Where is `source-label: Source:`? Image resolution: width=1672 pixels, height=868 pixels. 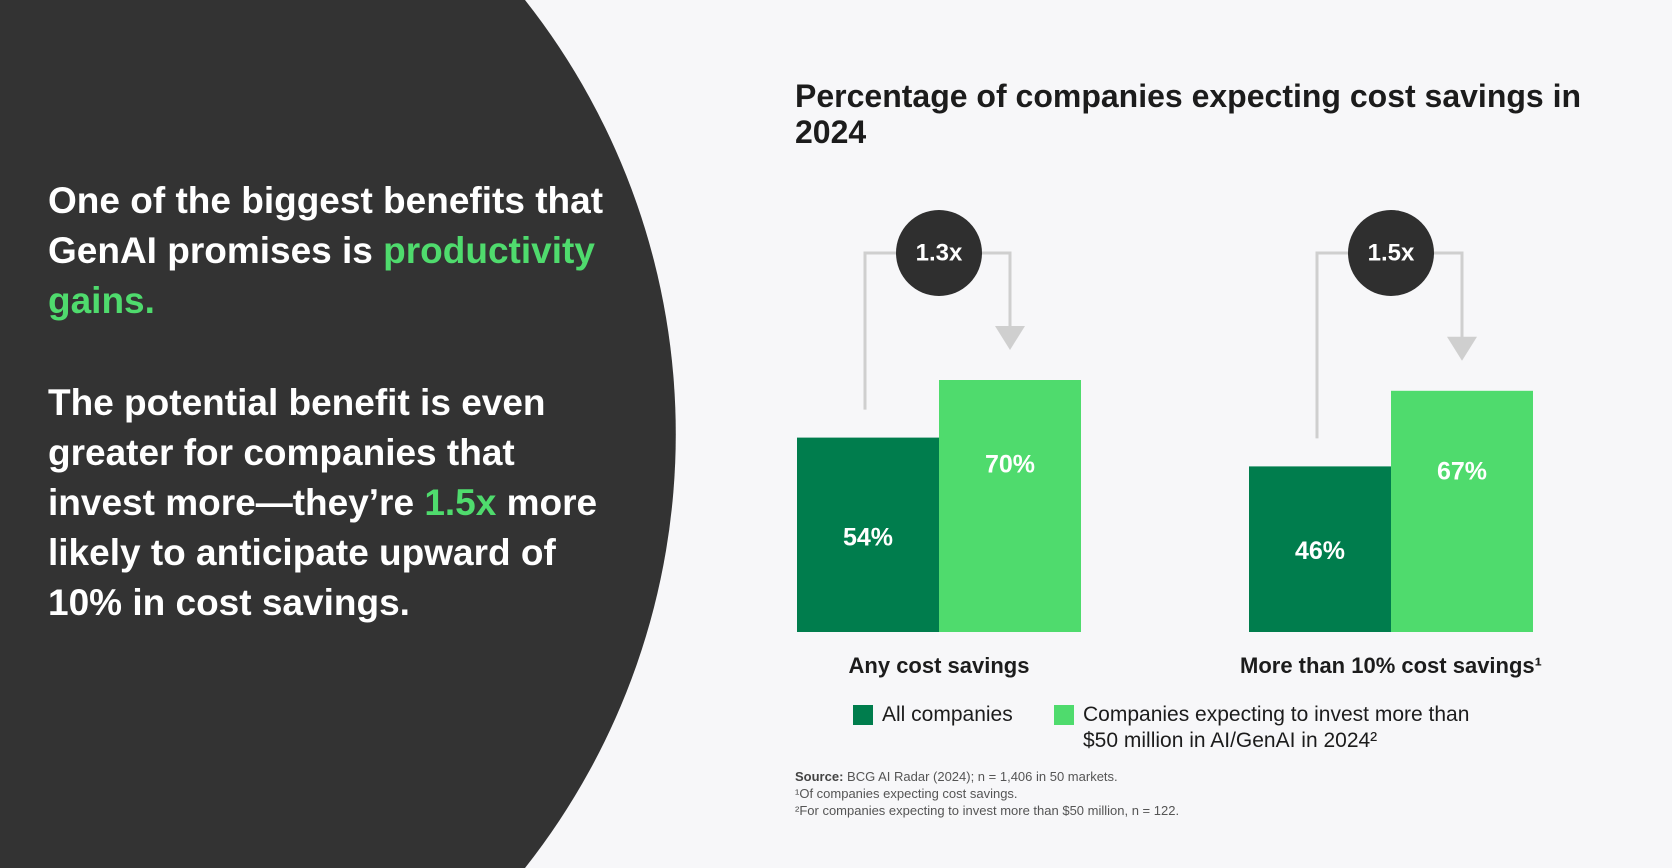 source-label: Source: is located at coordinates (819, 776).